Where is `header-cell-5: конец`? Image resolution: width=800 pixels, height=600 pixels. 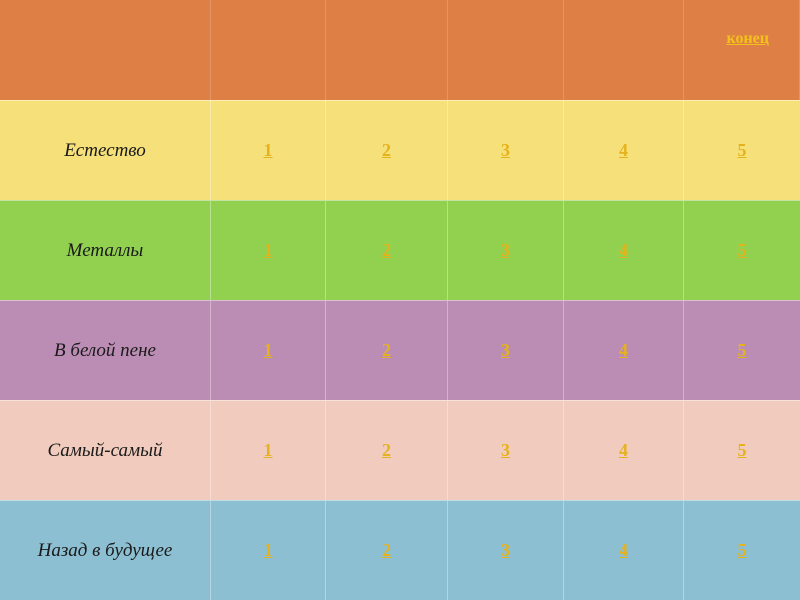 header-cell-5: конец is located at coordinates (742, 50).